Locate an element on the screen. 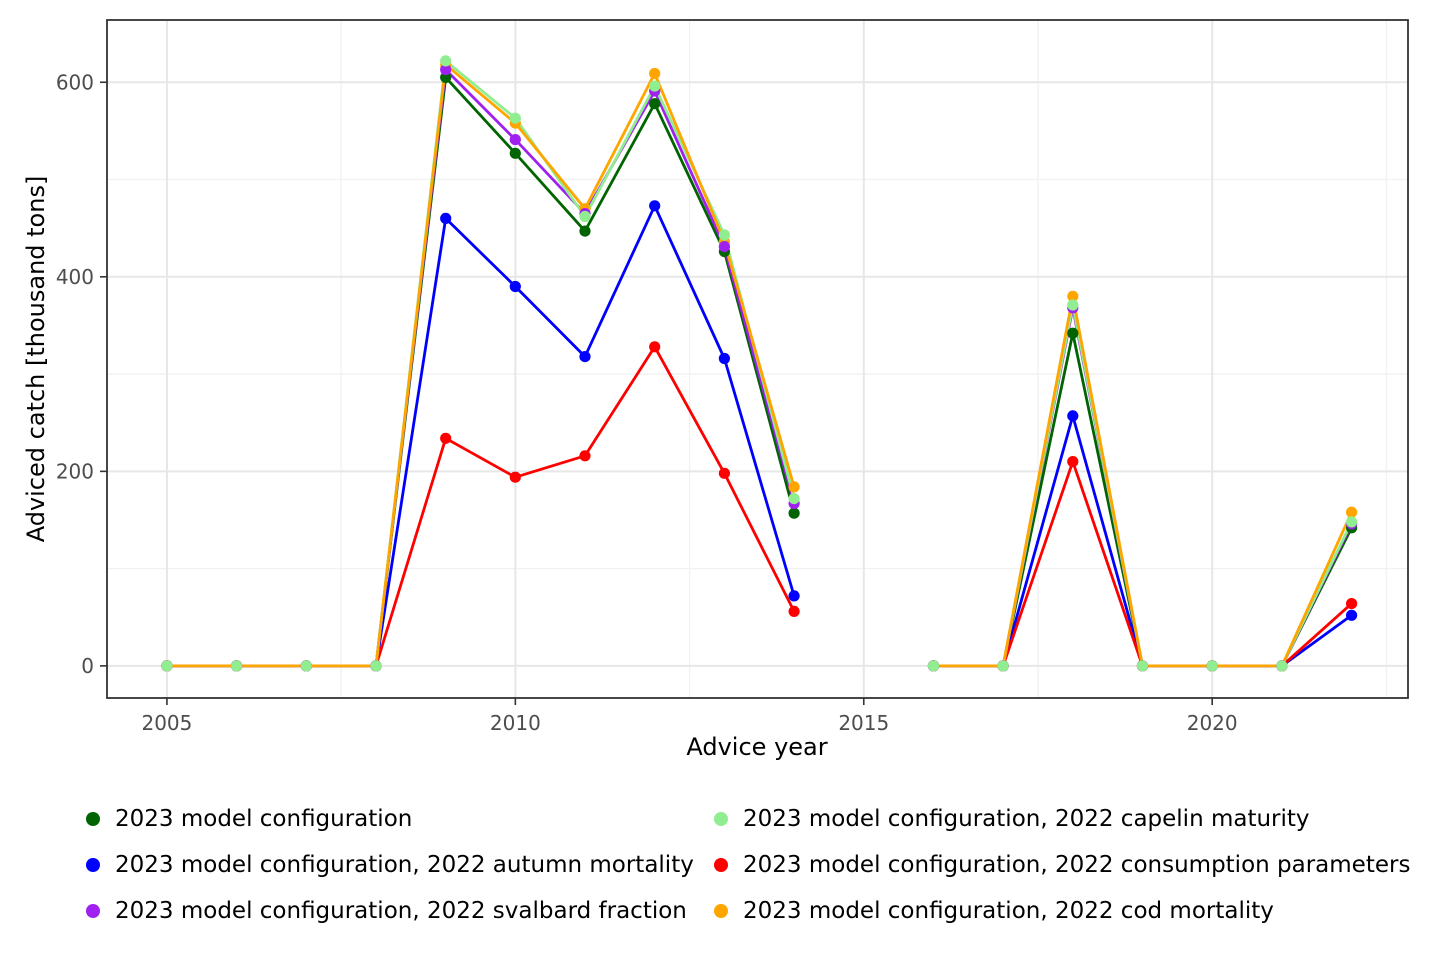 This screenshot has width=1431, height=954. x-axis-title: Advice year is located at coordinates (756, 747).